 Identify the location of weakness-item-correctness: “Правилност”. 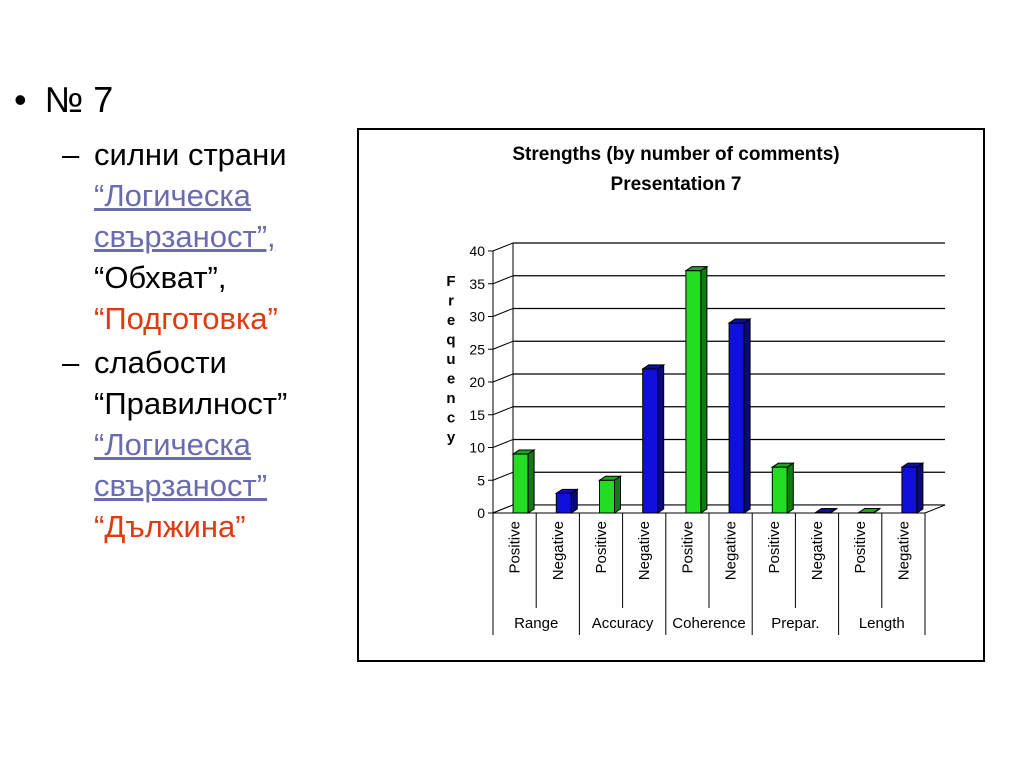
(191, 403).